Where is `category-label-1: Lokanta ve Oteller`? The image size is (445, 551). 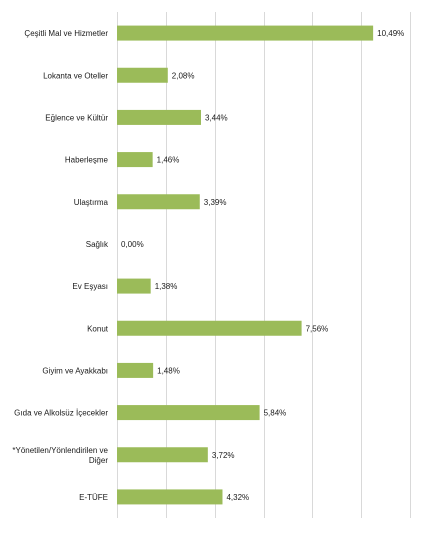 category-label-1: Lokanta ve Oteller is located at coordinates (75, 75).